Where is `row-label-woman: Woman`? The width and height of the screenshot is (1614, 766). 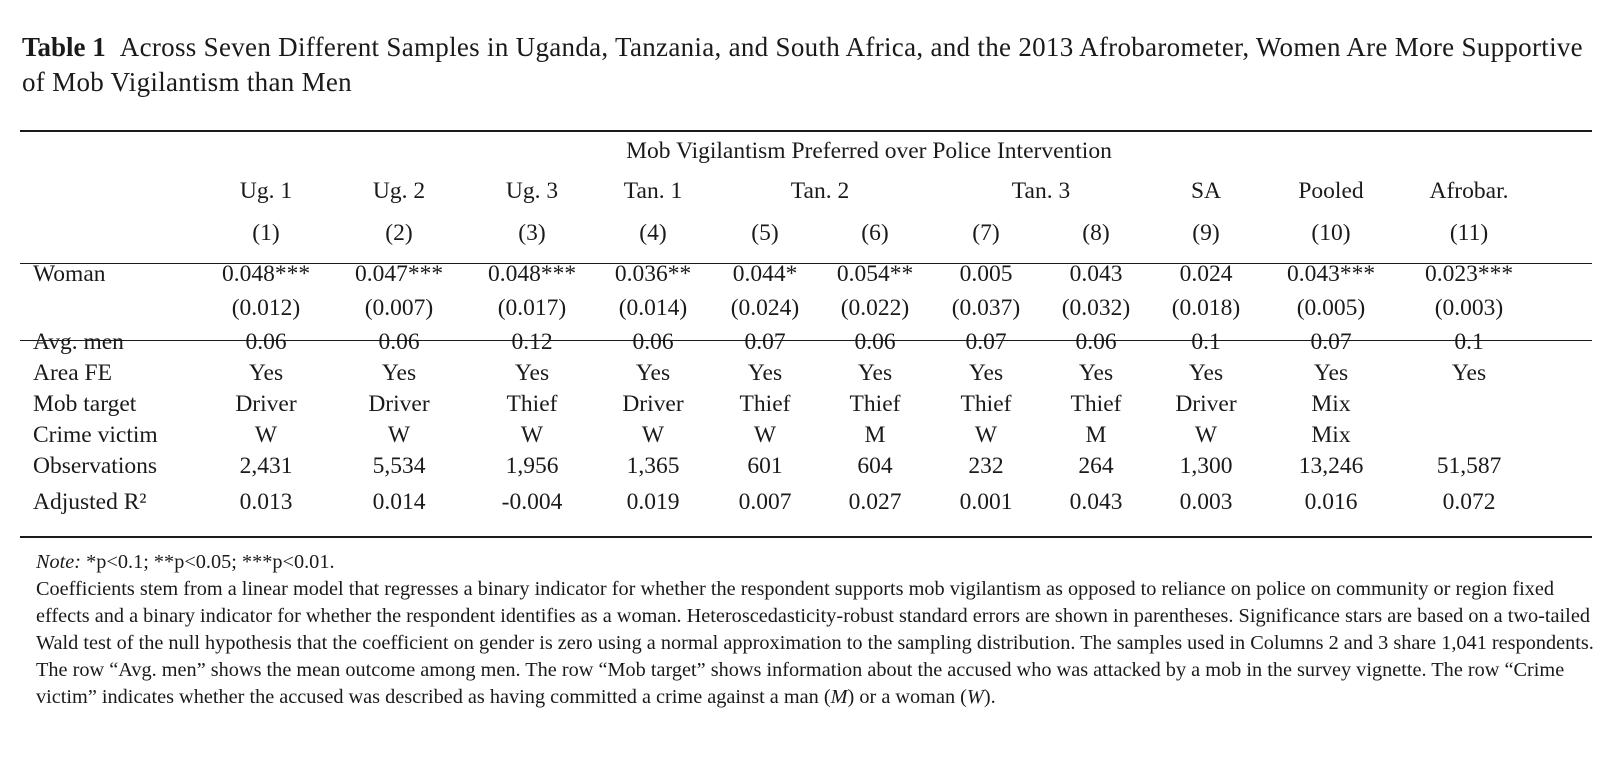
row-label-woman: Woman is located at coordinates (69, 274).